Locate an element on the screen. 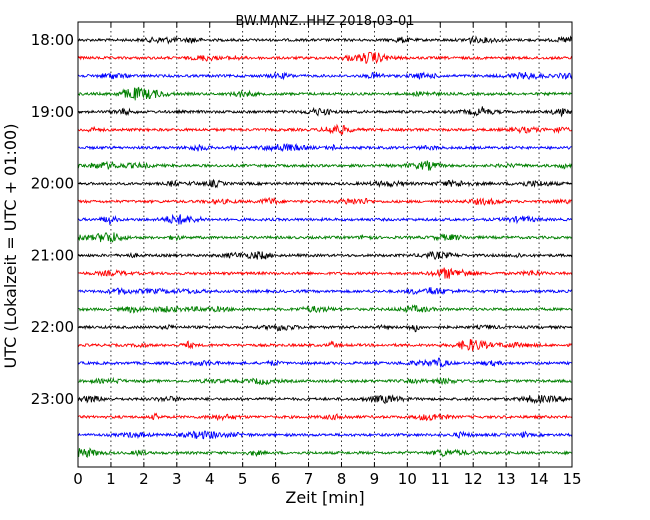 The height and width of the screenshot is (520, 650). y-tick-label: 18:00 is located at coordinates (52, 40).